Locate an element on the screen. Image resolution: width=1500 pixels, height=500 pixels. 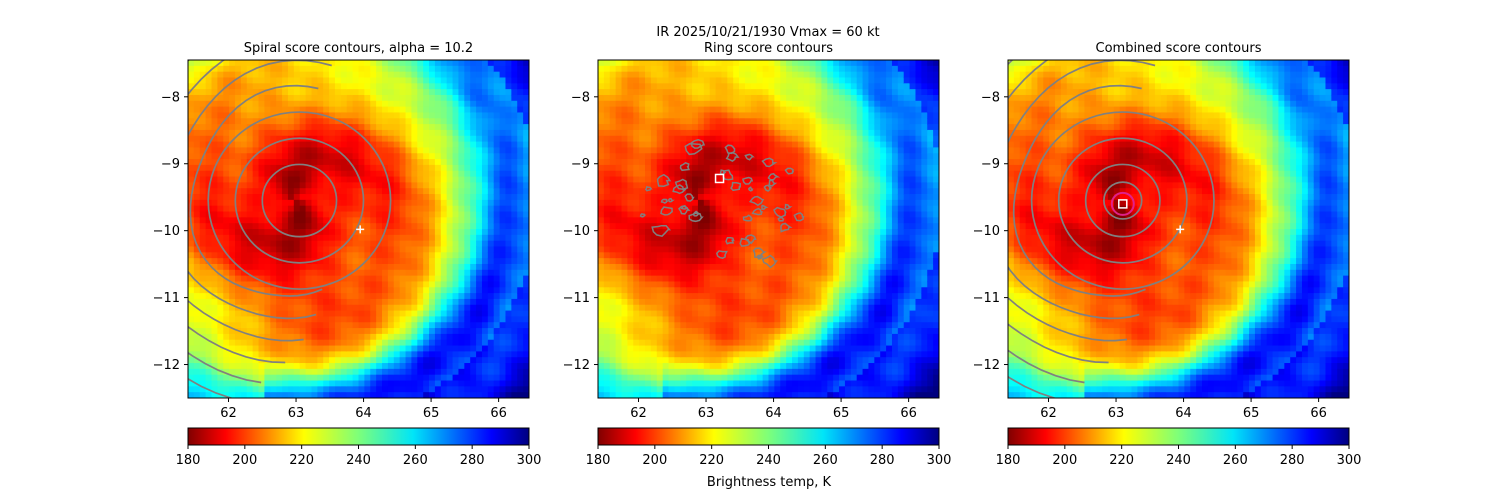
spiral-contour is located at coordinates (299, 200).